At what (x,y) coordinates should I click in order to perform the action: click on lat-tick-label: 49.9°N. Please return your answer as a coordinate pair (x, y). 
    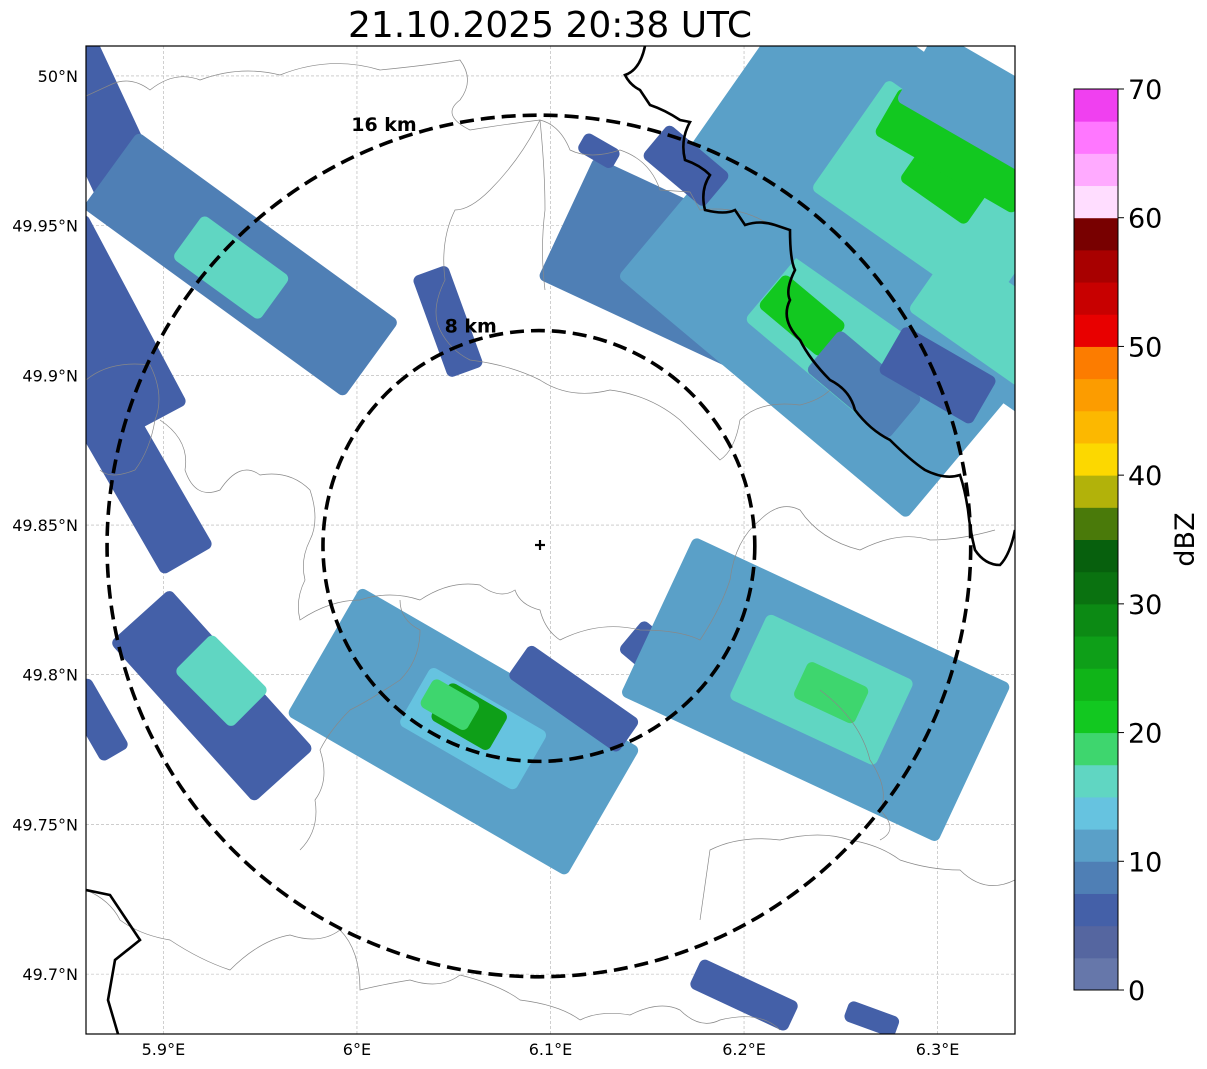
    Looking at the image, I should click on (50, 375).